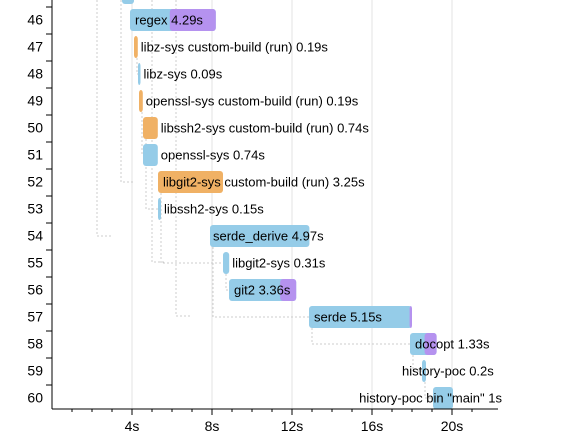  I want to click on row-index-label: 53, so click(35, 209).